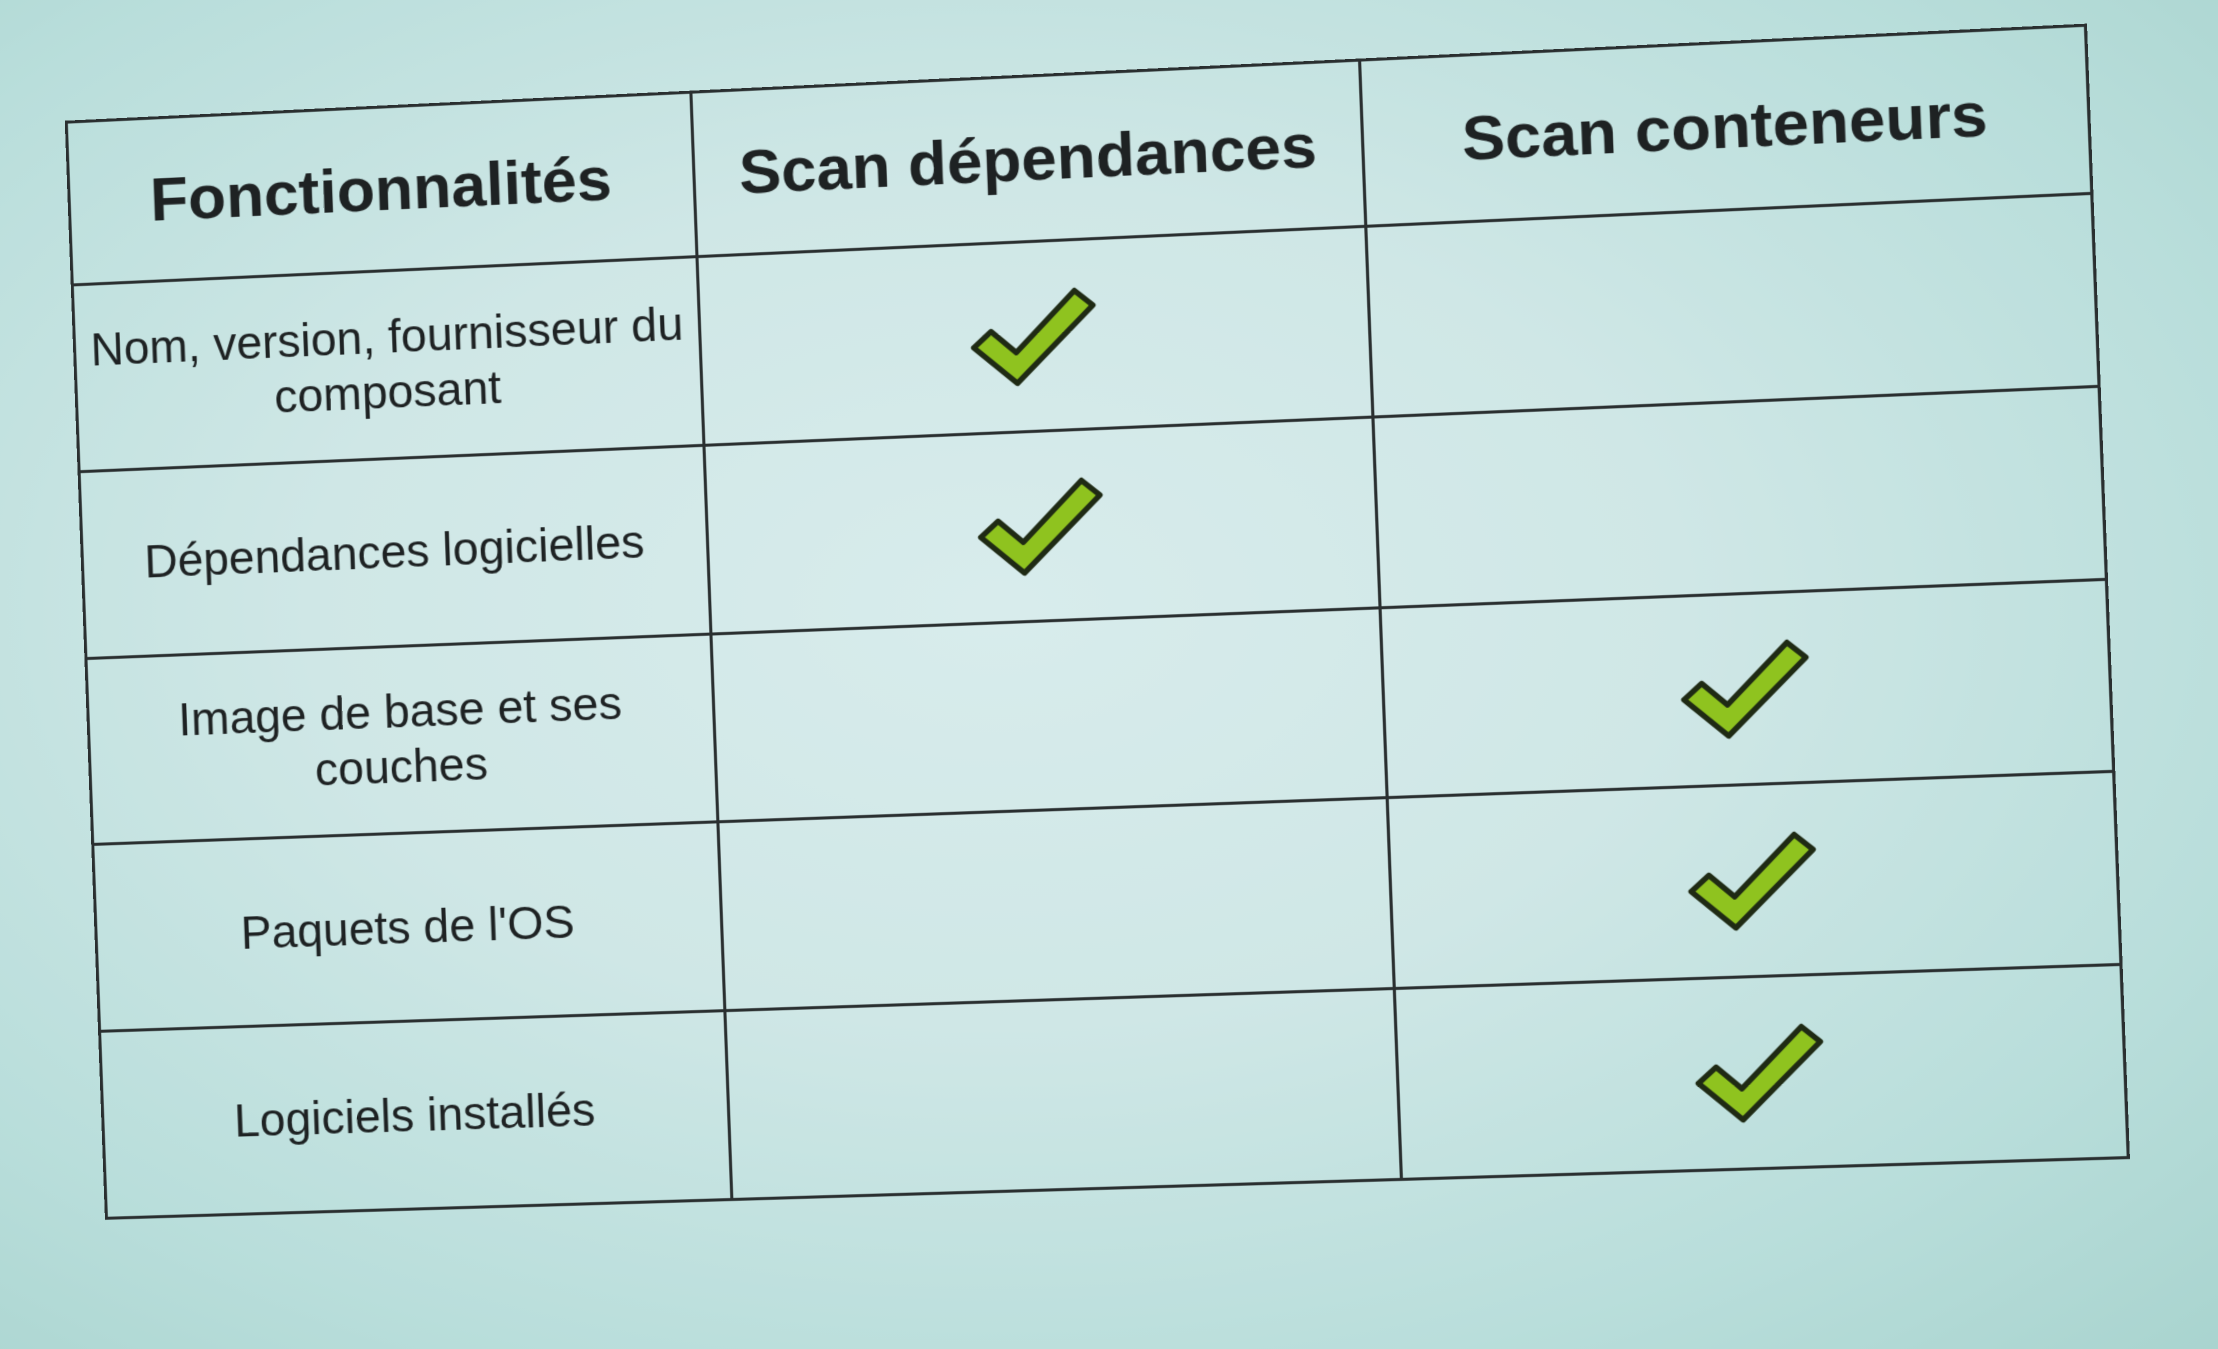 This screenshot has height=1349, width=2218. I want to click on row-label: Nom, version, fournisseur du composant, so click(388, 364).